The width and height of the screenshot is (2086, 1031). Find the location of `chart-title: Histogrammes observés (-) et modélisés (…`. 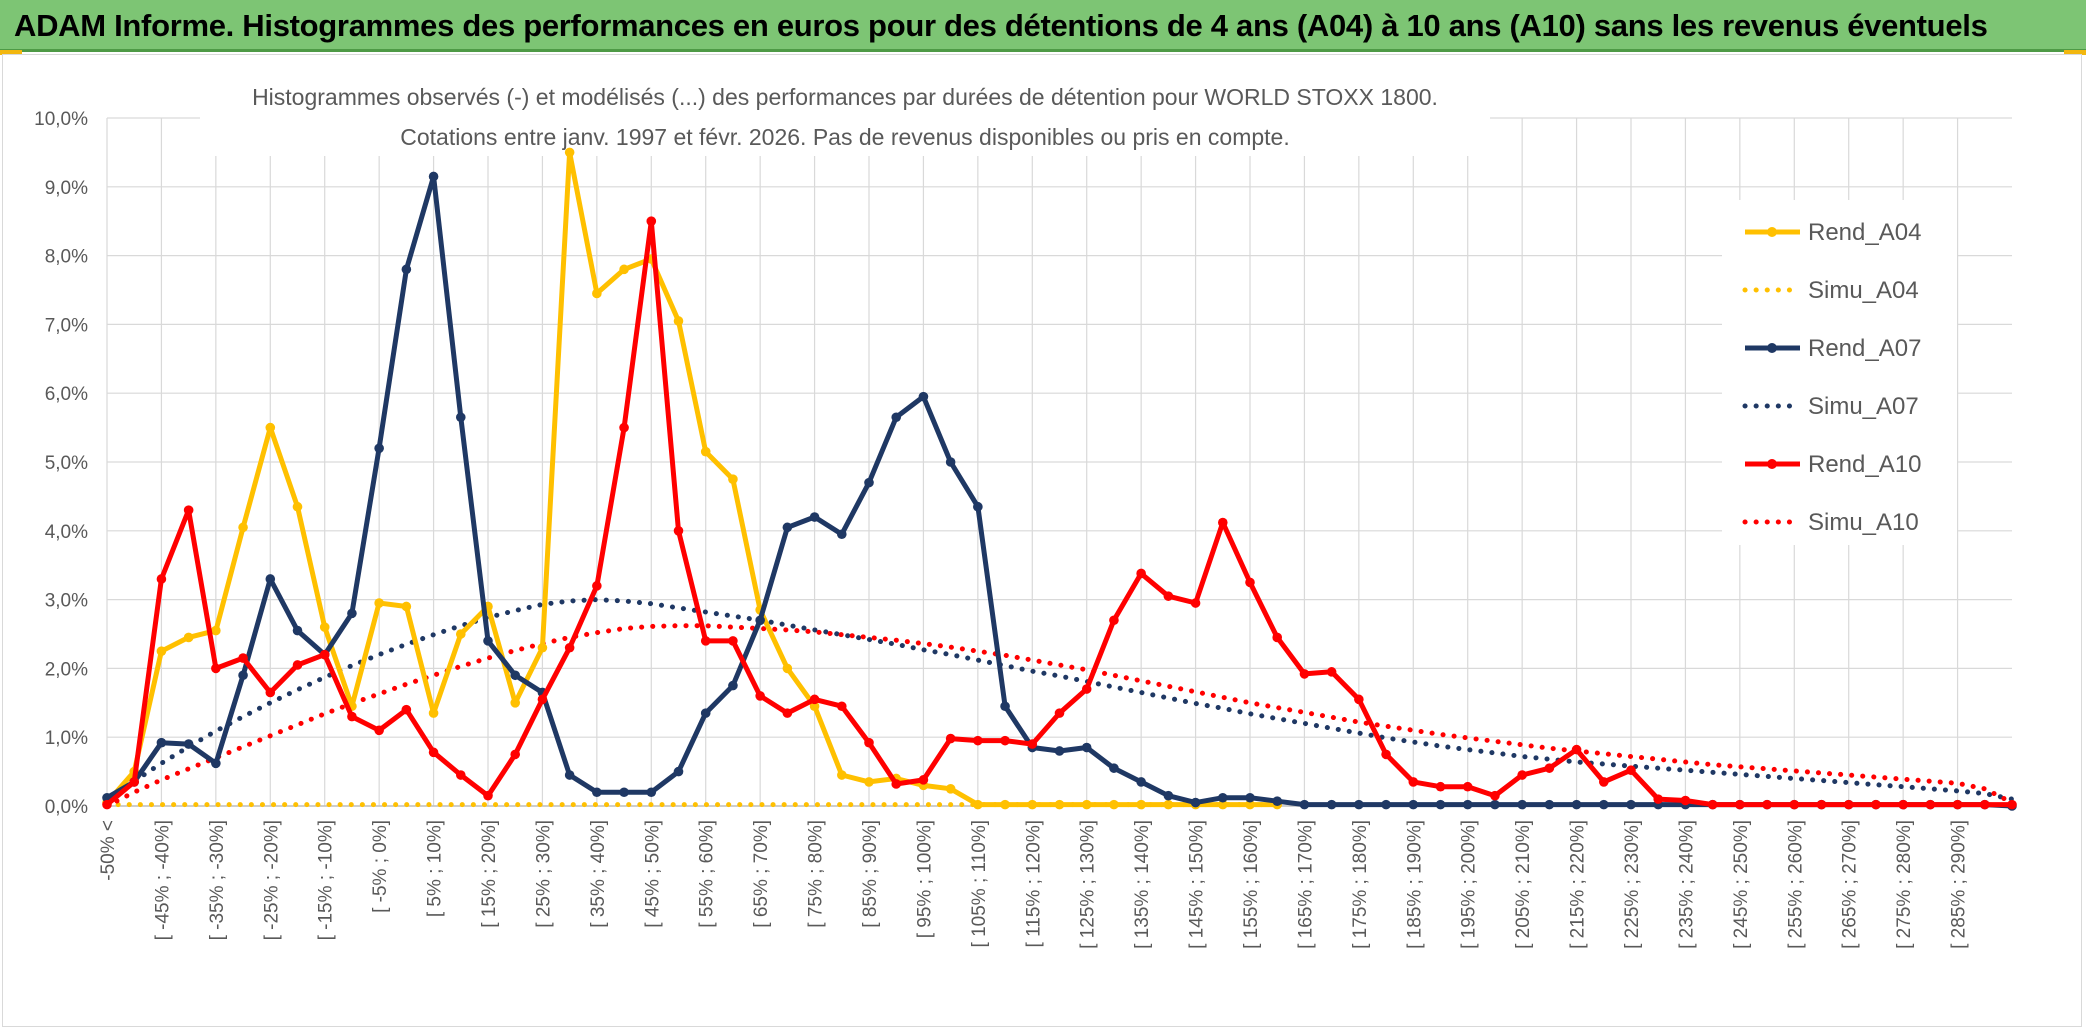

chart-title: Histogrammes observés (-) et modélisés (… is located at coordinates (845, 97).